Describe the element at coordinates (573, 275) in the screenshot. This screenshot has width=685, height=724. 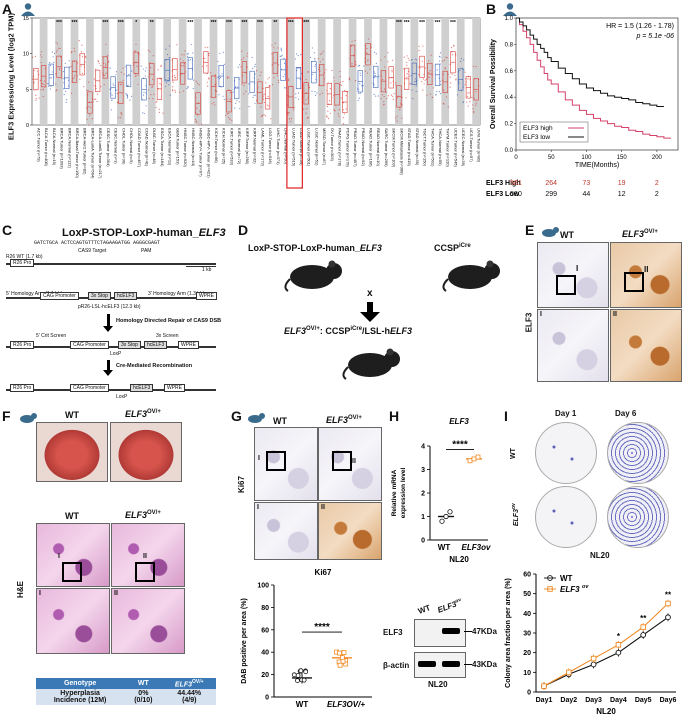
I see `panel-e-wt-low` at that location.